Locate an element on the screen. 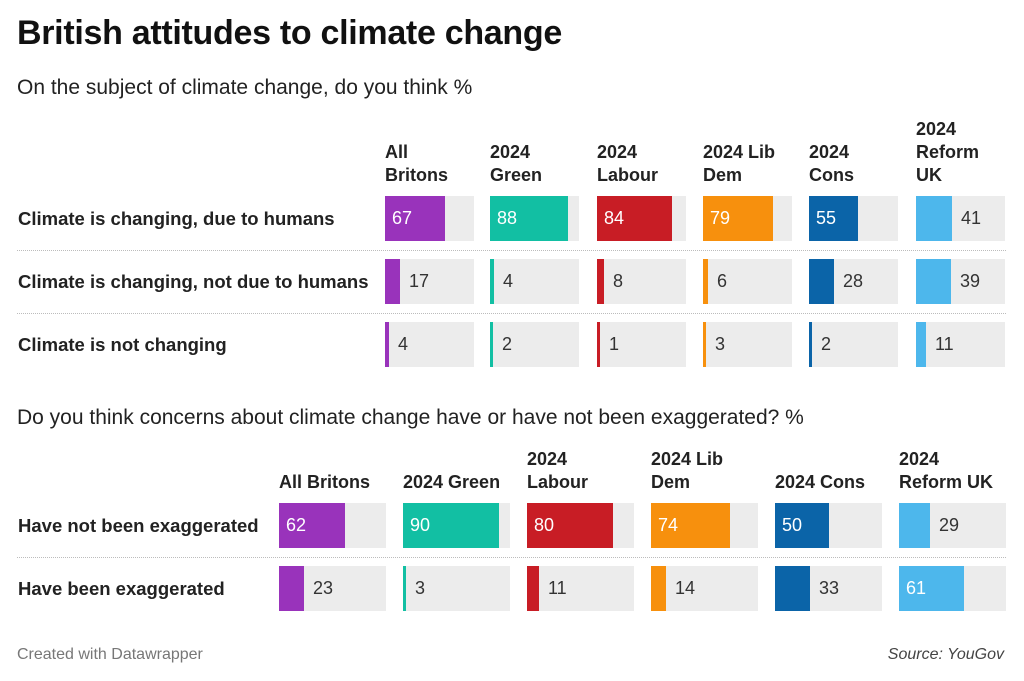 Image resolution: width=1024 pixels, height=681 pixels. bar-2024-cons-have-not-been-exaggerated is located at coordinates (802, 525).